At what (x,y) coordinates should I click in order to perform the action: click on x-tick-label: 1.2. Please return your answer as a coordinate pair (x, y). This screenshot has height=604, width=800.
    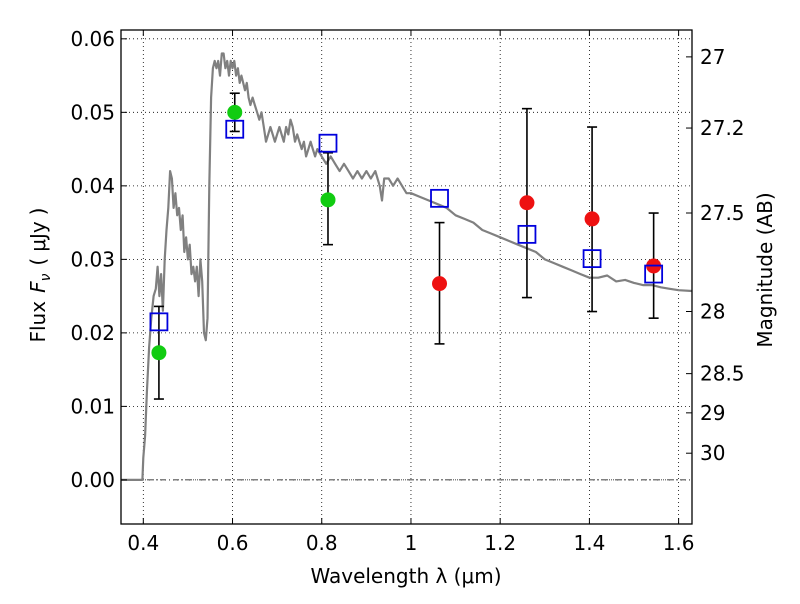
    Looking at the image, I should click on (500, 543).